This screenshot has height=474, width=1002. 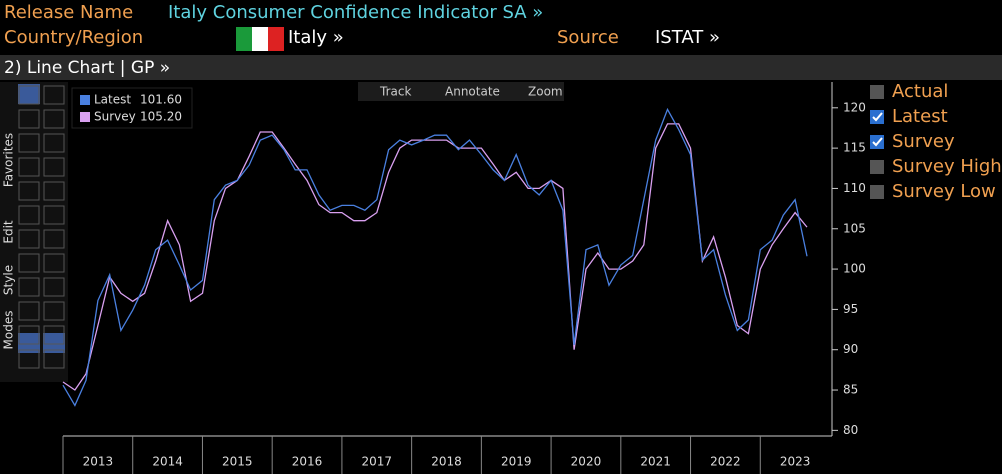 I want to click on checkbox-label: Survey, so click(x=923, y=141).